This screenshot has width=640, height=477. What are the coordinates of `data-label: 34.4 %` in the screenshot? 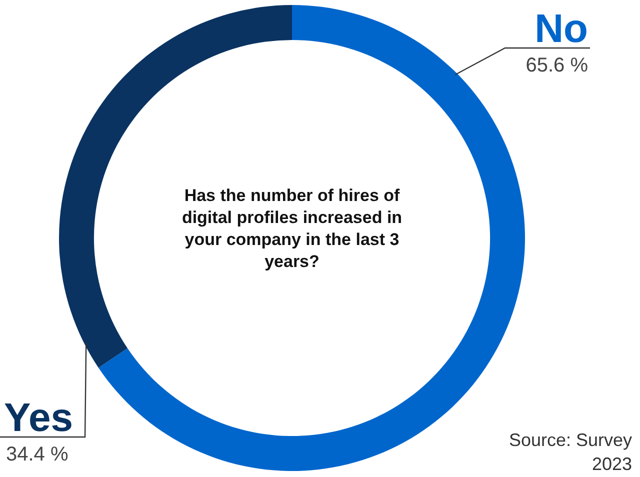 It's located at (37, 455).